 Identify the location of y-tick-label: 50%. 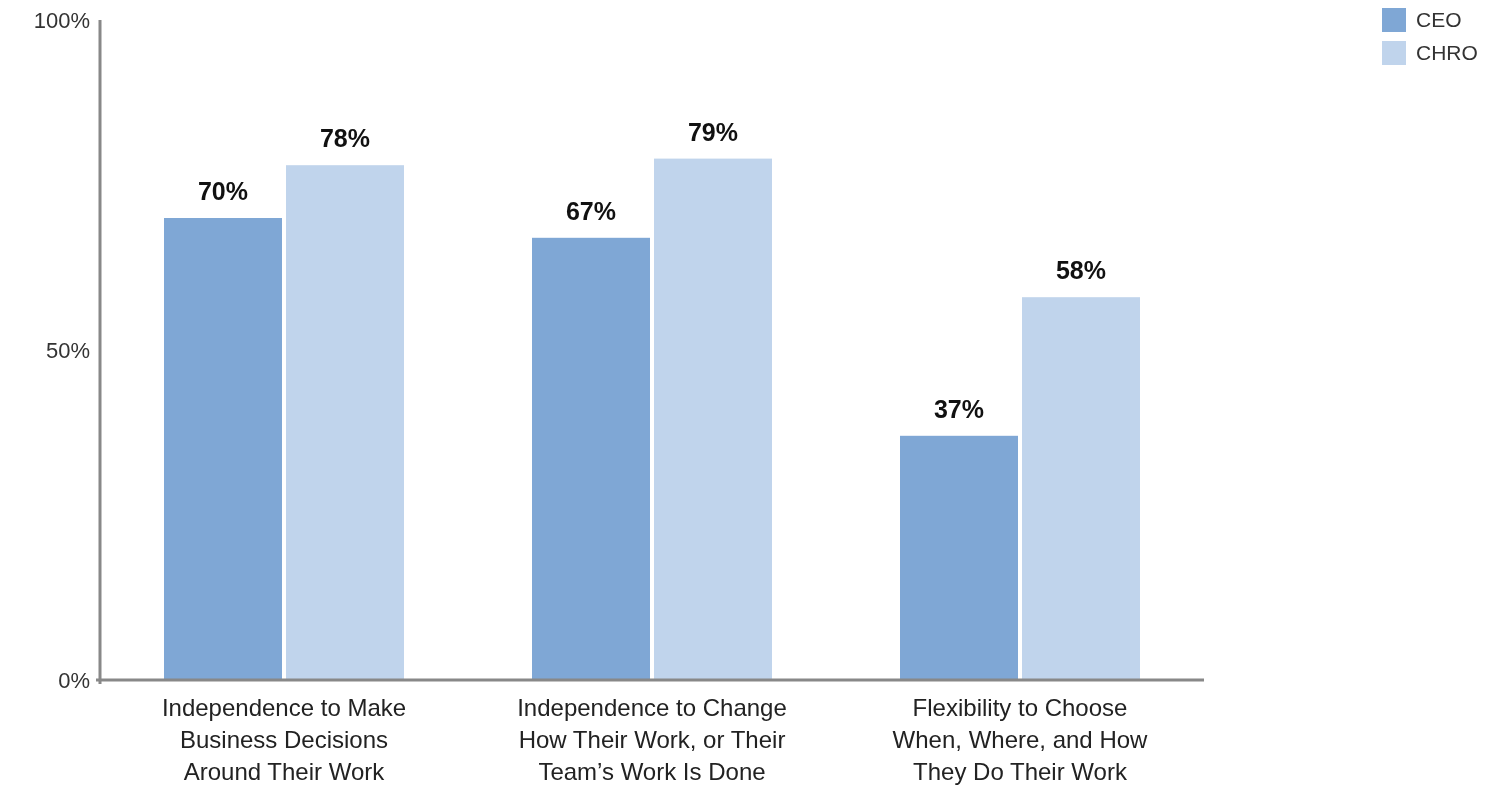
(67, 350).